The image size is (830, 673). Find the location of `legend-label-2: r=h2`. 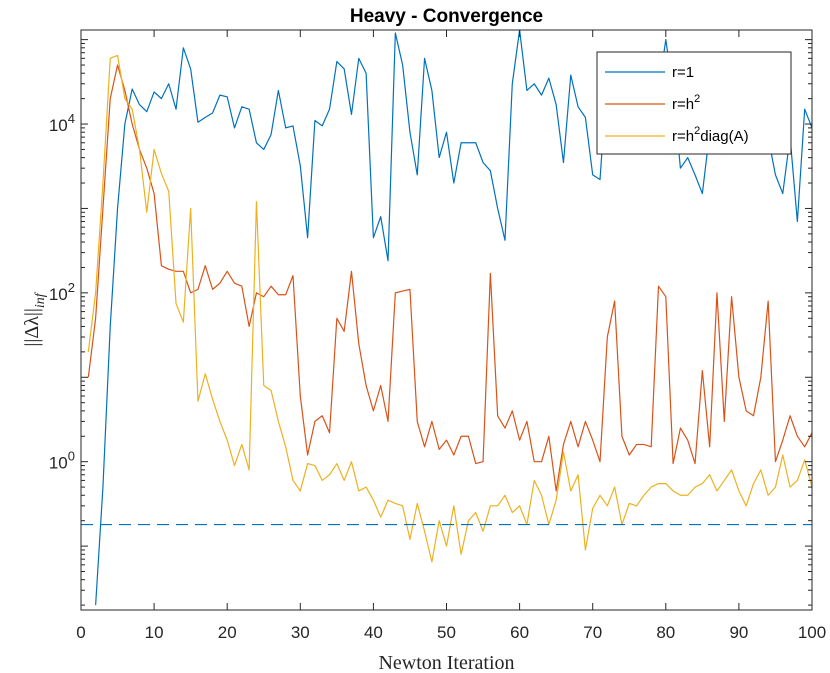

legend-label-2: r=h2 is located at coordinates (686, 103).